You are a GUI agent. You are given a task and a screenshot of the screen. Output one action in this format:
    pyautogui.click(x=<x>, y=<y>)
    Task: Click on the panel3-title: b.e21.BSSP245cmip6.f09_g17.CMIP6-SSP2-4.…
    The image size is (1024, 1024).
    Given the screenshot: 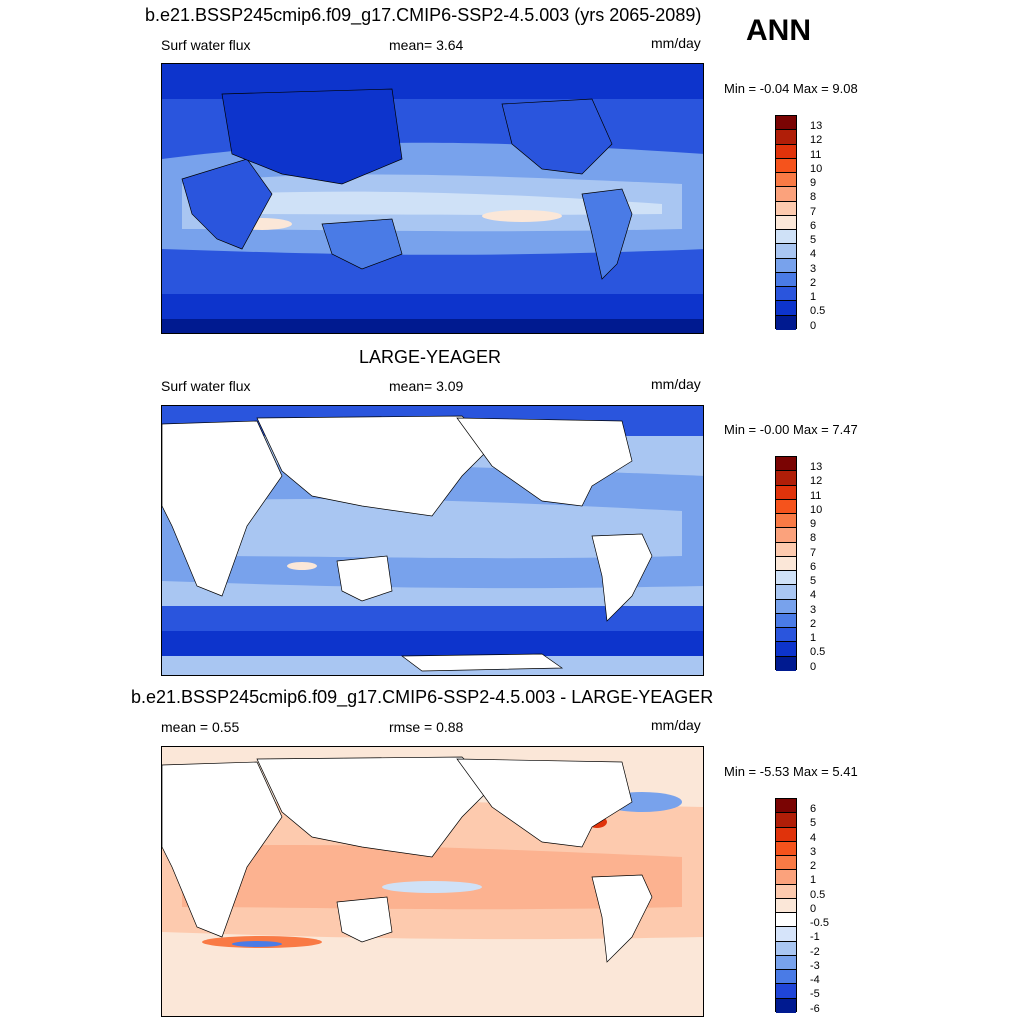 What is the action you would take?
    pyautogui.click(x=422, y=697)
    